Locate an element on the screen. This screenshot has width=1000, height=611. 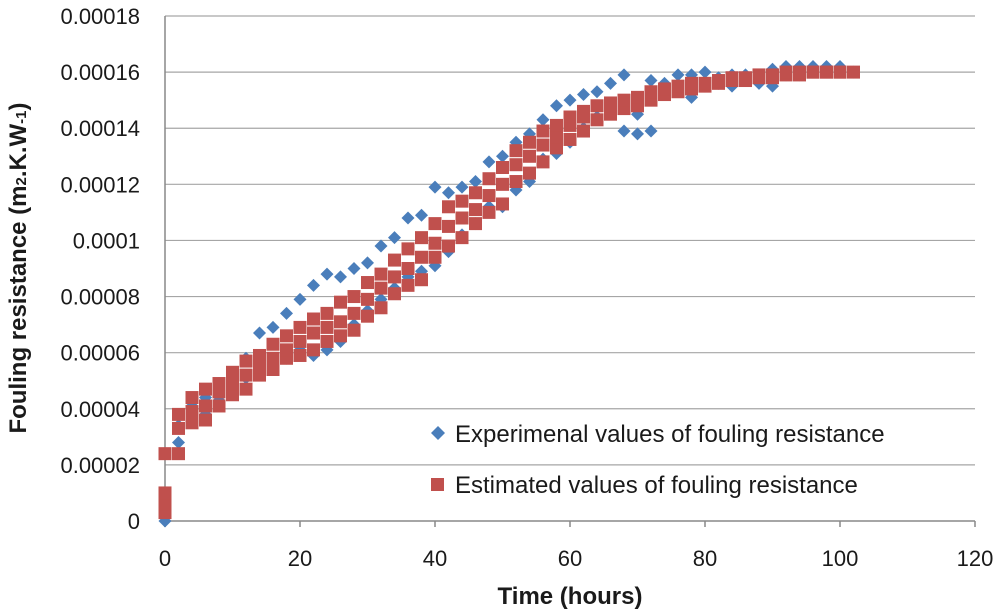
y-axis-title-part-5: ) is located at coordinates (18, 106).